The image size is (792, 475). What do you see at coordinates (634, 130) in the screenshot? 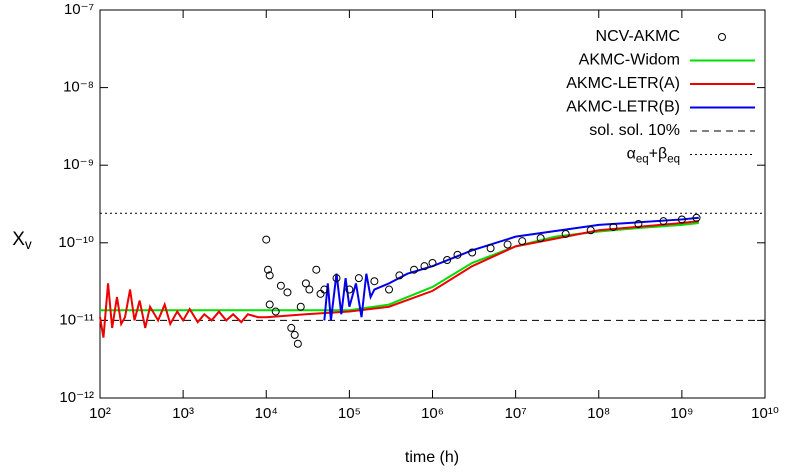
I see `legend-label: sol. sol. 10%` at bounding box center [634, 130].